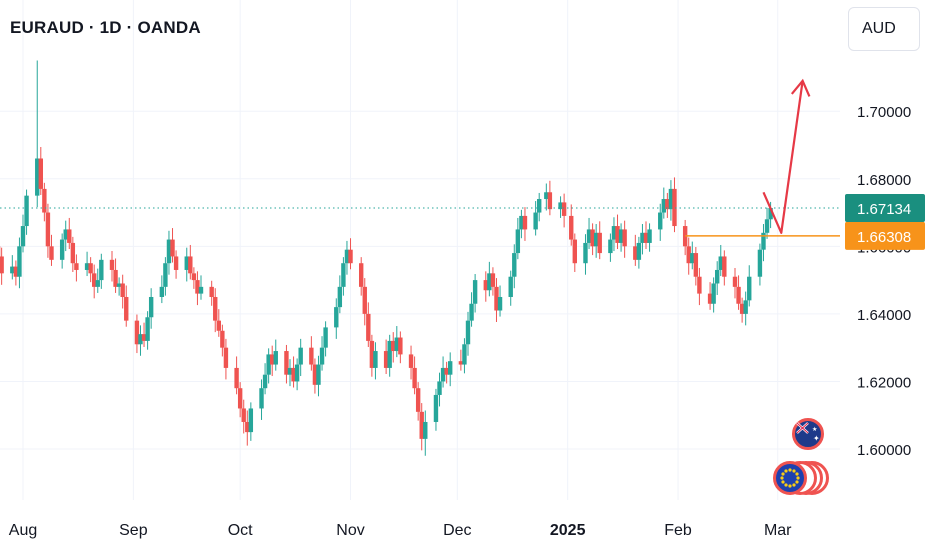 This screenshot has width=932, height=550. What do you see at coordinates (884, 315) in the screenshot?
I see `y-tick-label: 1.64000` at bounding box center [884, 315].